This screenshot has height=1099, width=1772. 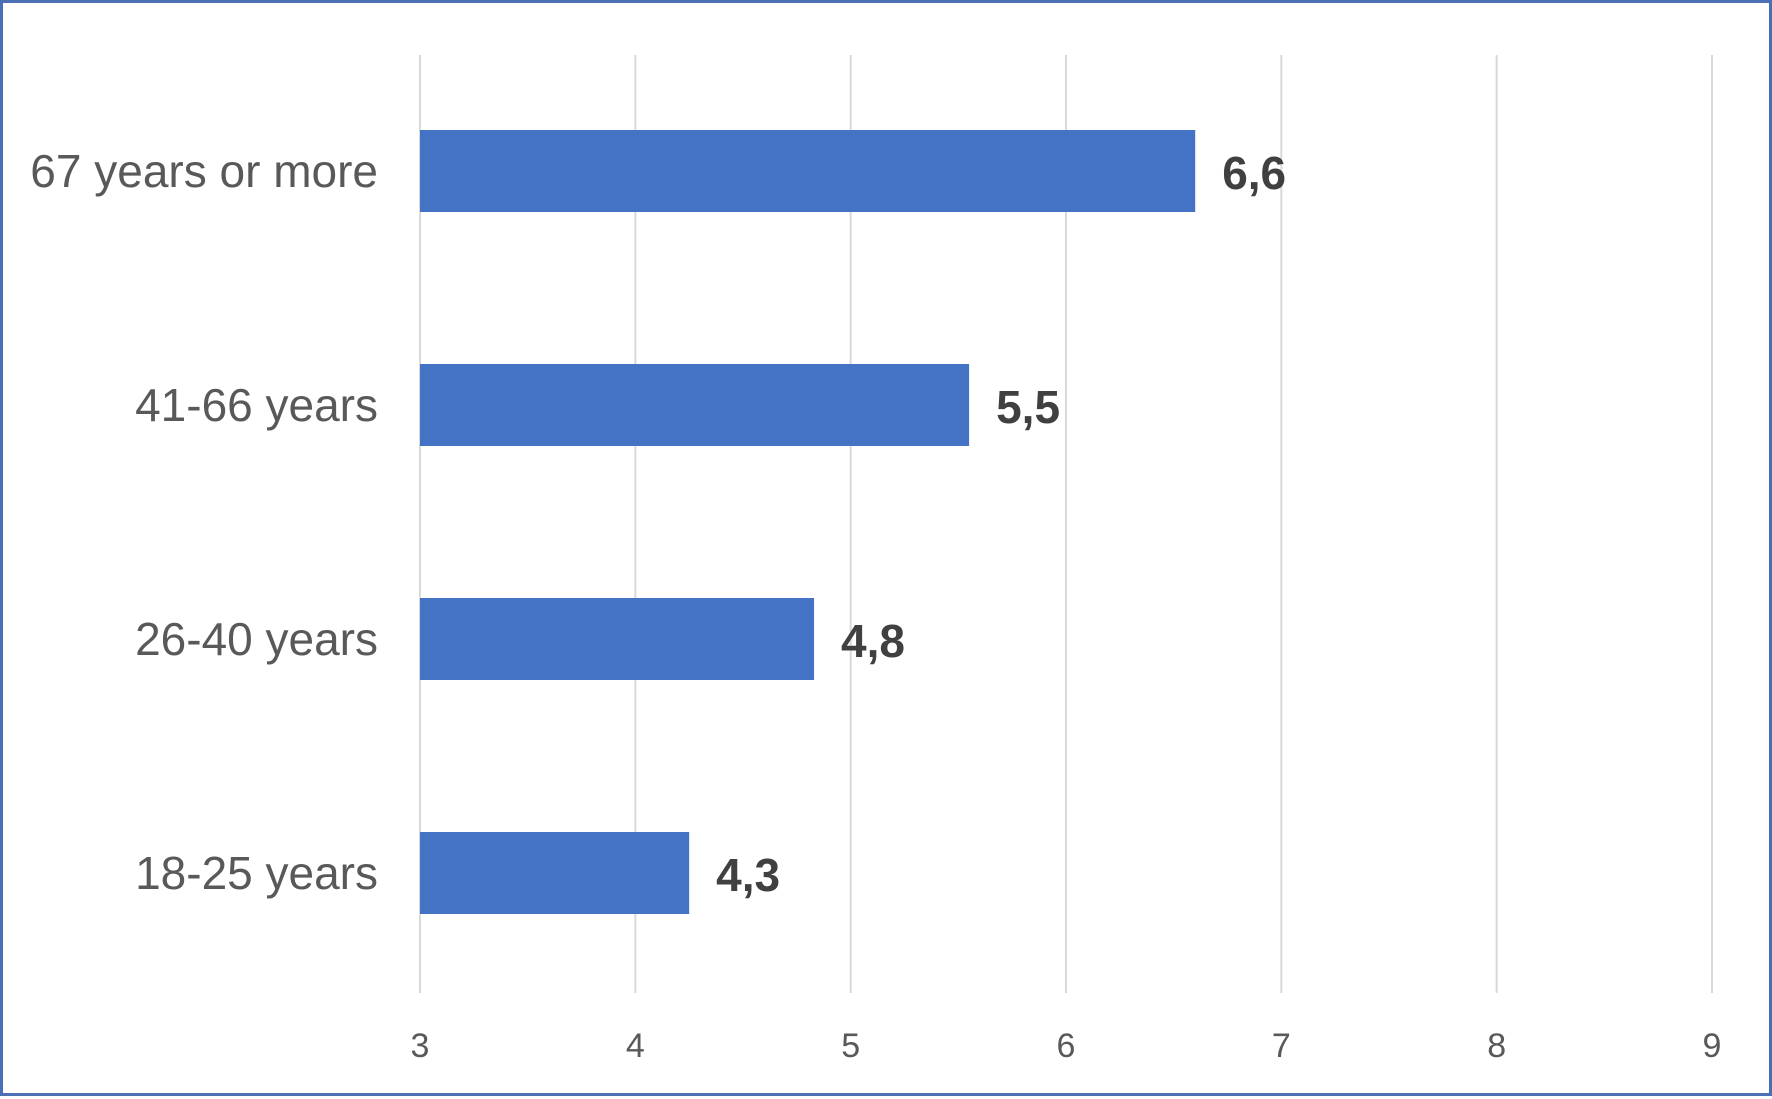 I want to click on x-tick-label-8: 8, so click(x=1496, y=1046).